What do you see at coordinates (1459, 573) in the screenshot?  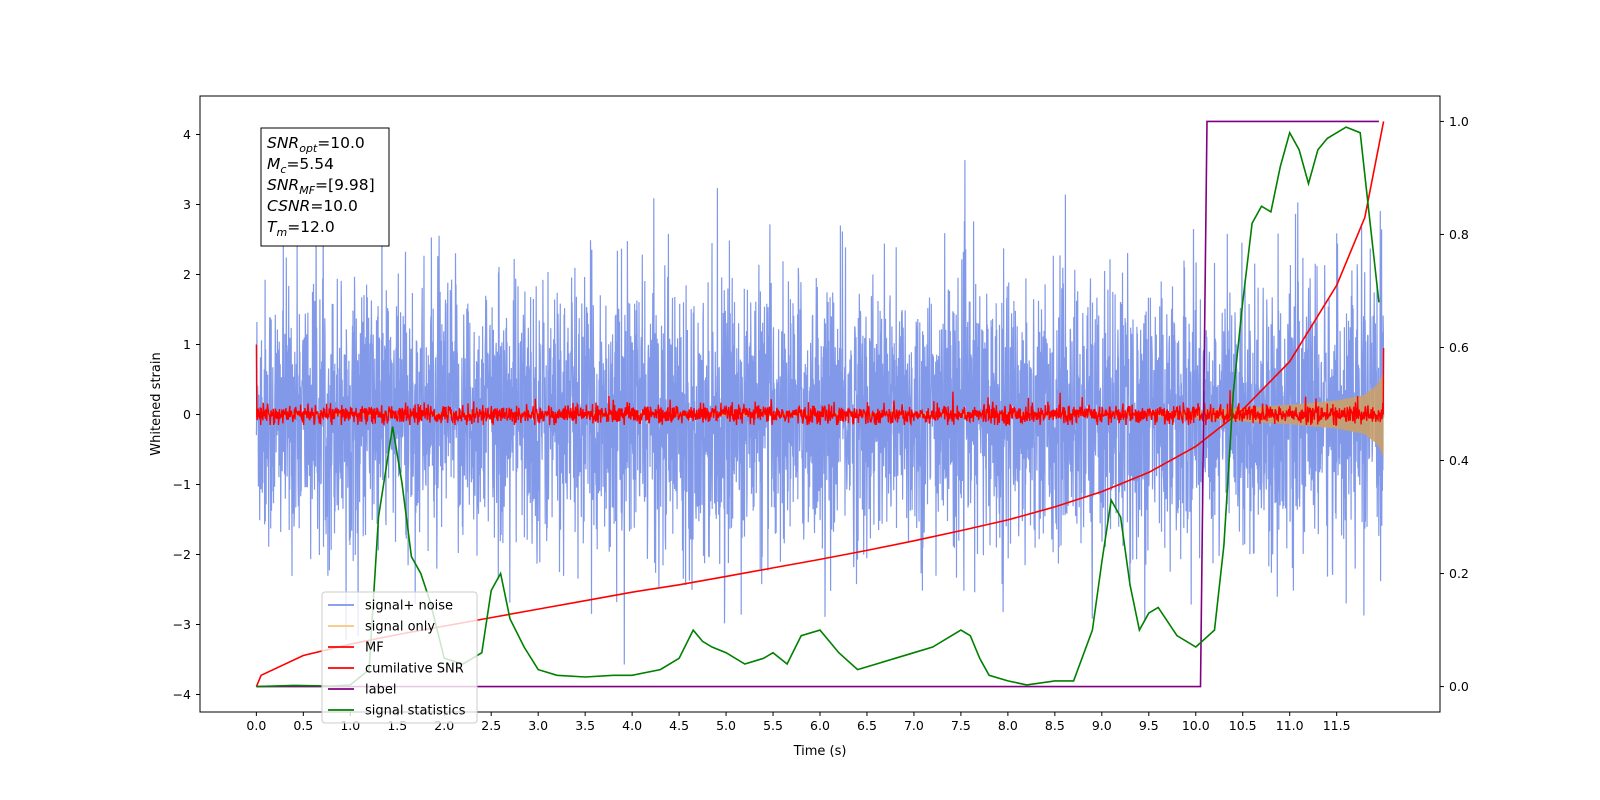 I see `y2-tick-label: 0.2` at bounding box center [1459, 573].